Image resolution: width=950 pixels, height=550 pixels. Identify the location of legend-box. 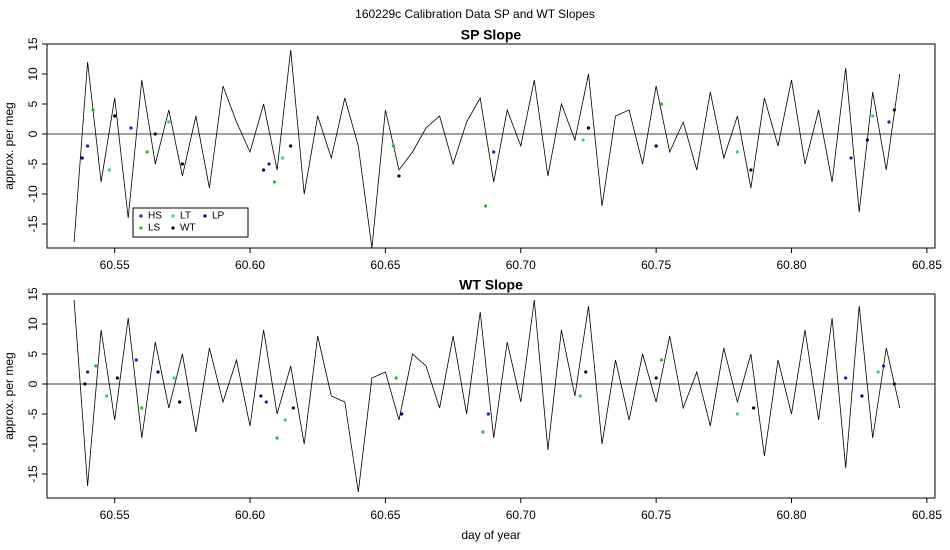
(190, 222).